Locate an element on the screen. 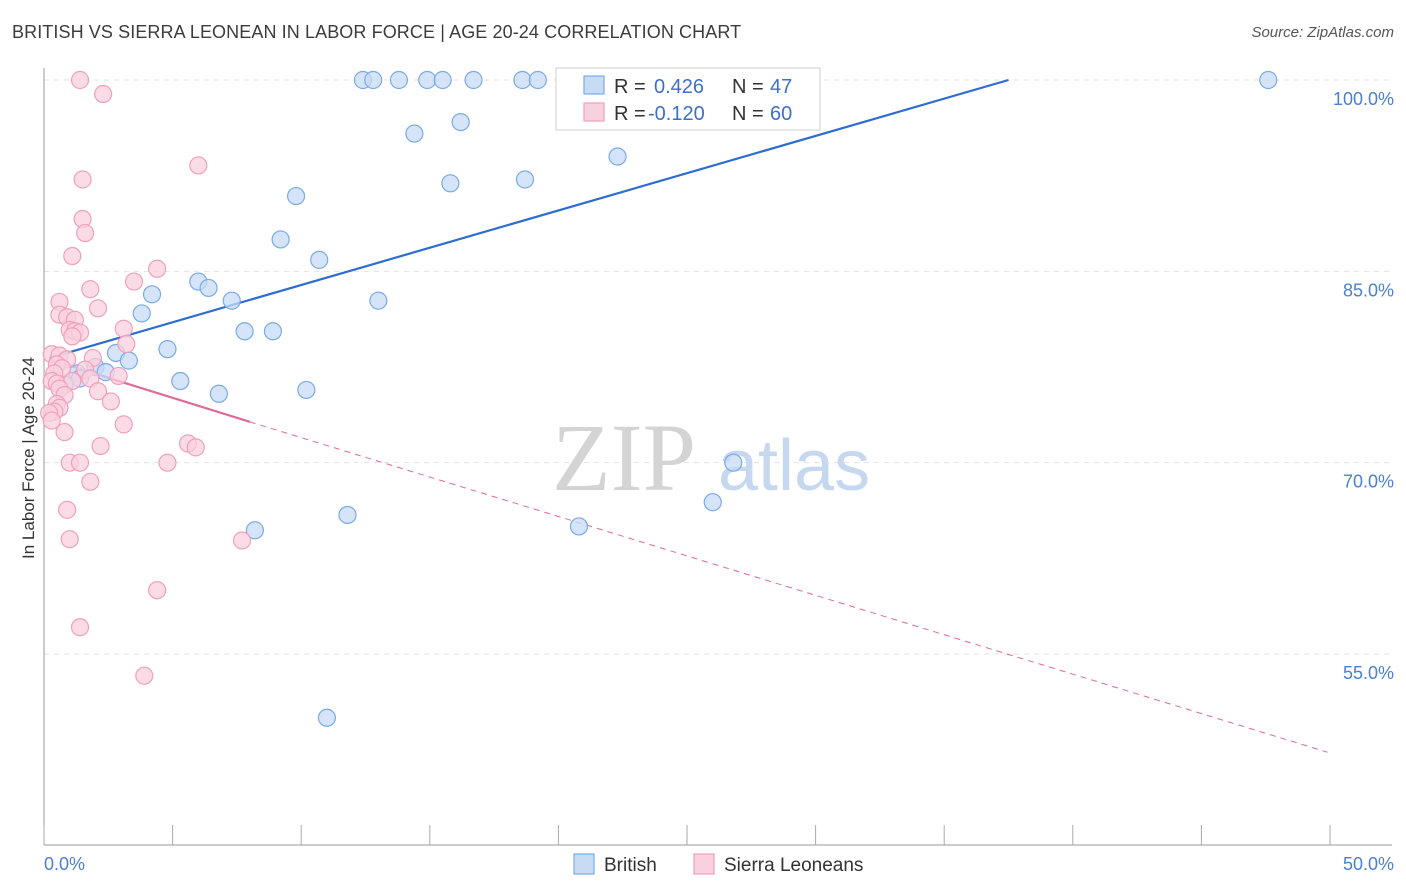 This screenshot has height=892, width=1406. y-tick-label: 85.0% is located at coordinates (1368, 290).